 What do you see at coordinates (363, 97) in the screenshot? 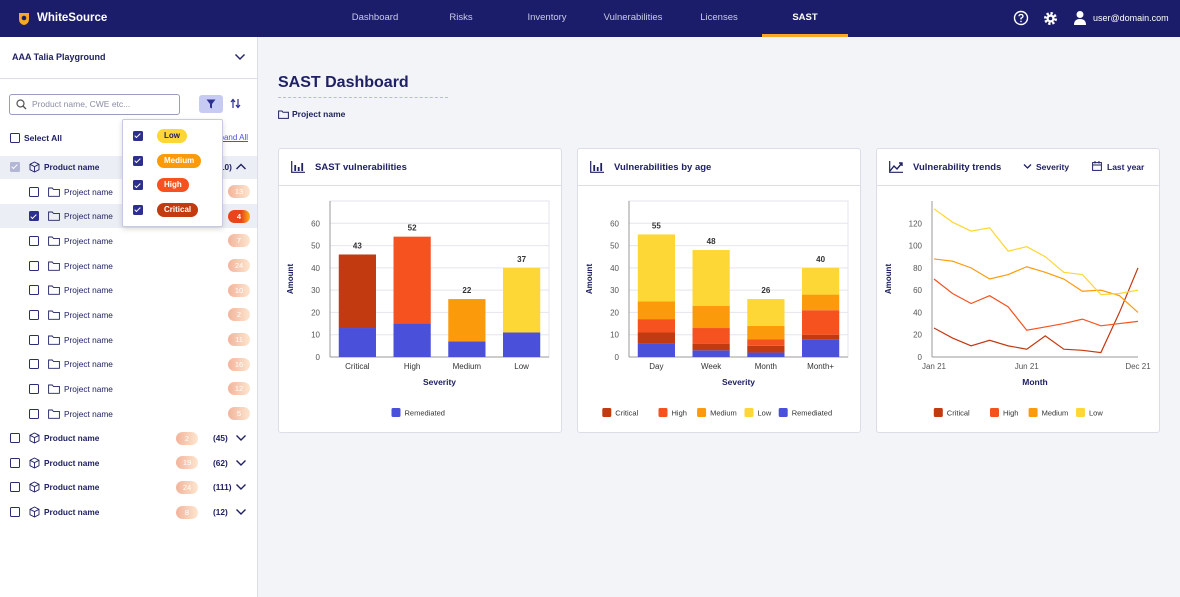
I see `title-underline` at bounding box center [363, 97].